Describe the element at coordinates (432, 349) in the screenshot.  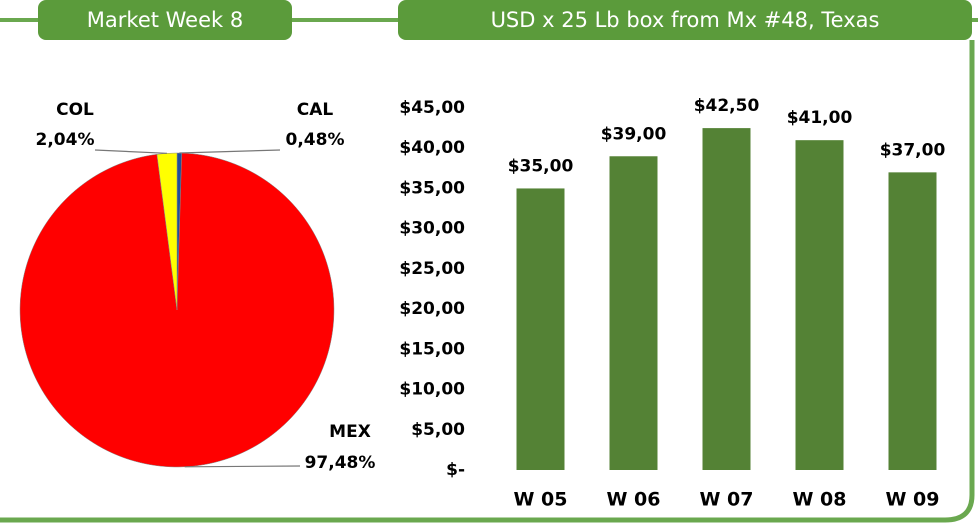
I see `y-tick-label: $15,00` at that location.